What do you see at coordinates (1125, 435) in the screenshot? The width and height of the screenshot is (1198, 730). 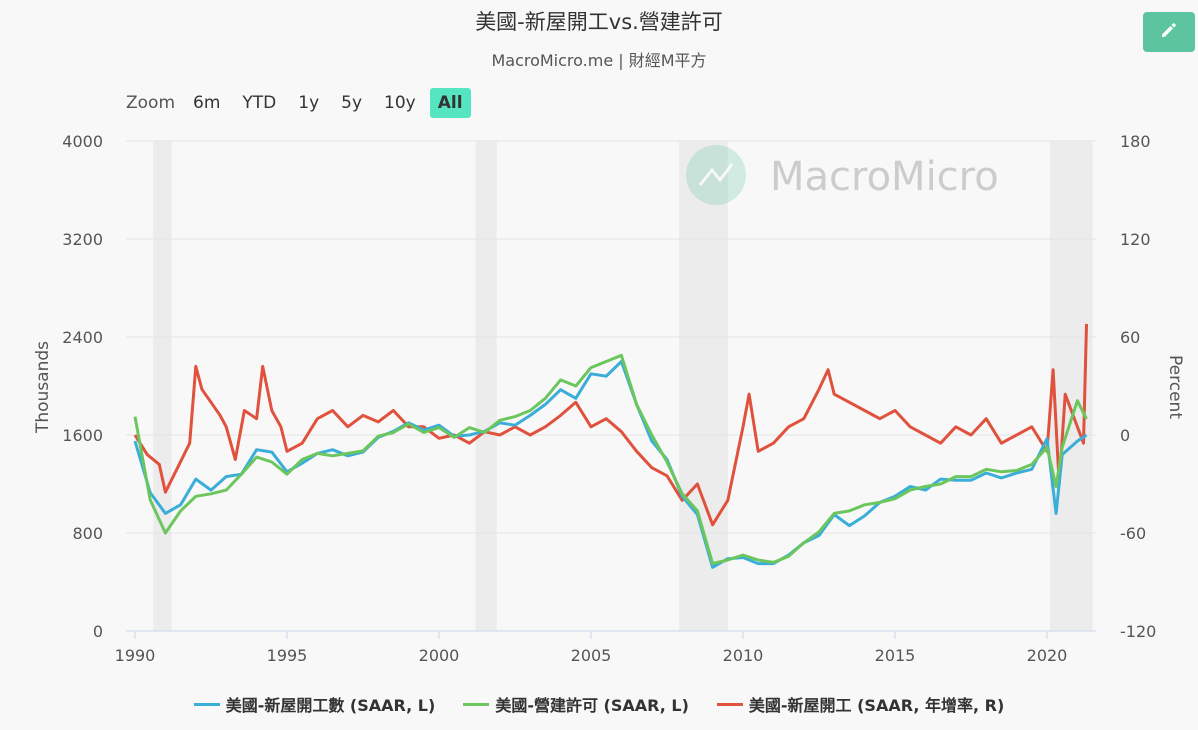 I see `y-right-tick-label: 0` at bounding box center [1125, 435].